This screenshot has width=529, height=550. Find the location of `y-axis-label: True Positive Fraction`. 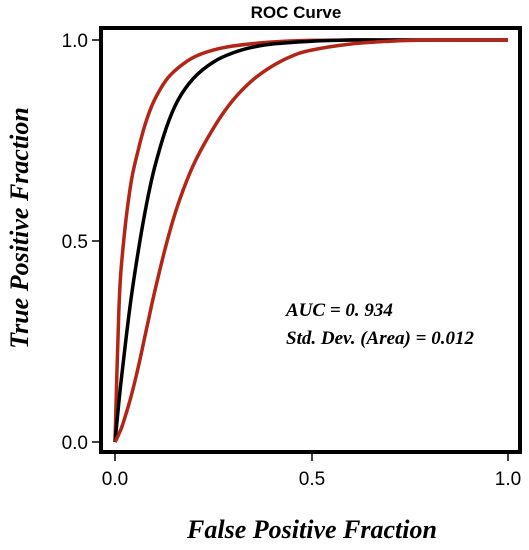

y-axis-label: True Positive Fraction is located at coordinates (19, 228).